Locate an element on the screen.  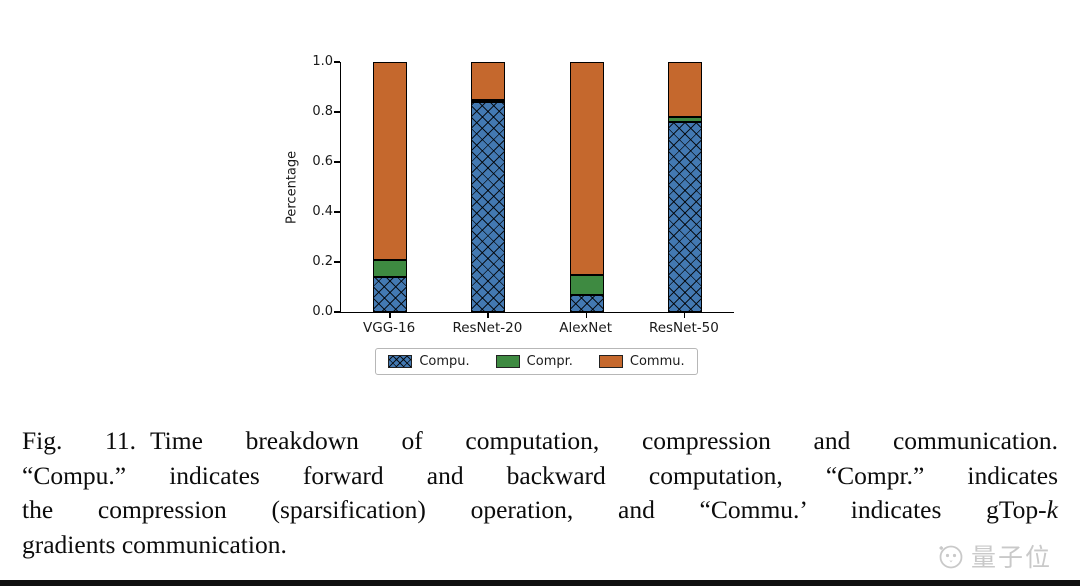
x-tick-label-VGG-16: VGG-16 is located at coordinates (389, 324).